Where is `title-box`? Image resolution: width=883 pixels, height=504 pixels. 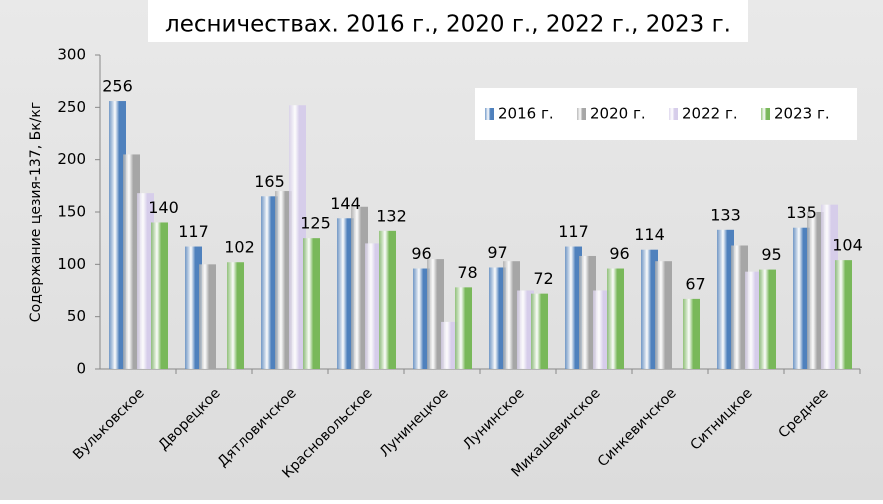 title-box is located at coordinates (448, 21).